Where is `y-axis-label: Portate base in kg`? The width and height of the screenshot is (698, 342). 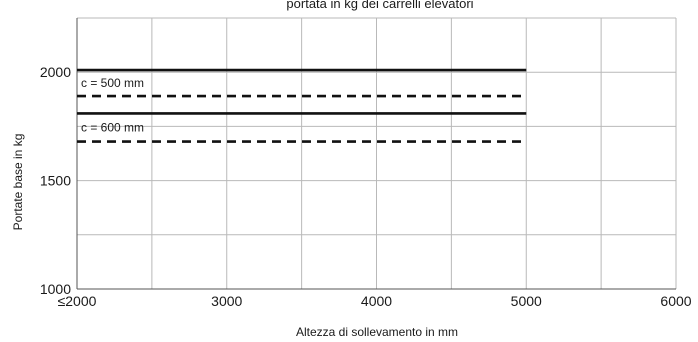 y-axis-label: Portate base in kg is located at coordinates (18, 182).